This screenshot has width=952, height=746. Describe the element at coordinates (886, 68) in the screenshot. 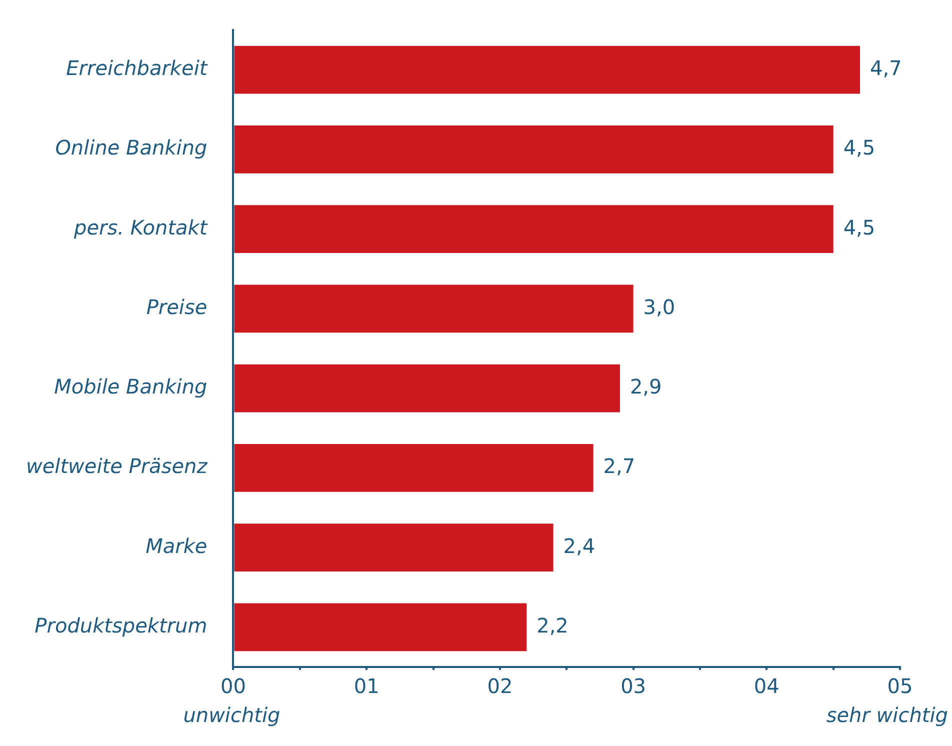

I see `data-label: 4,7` at that location.